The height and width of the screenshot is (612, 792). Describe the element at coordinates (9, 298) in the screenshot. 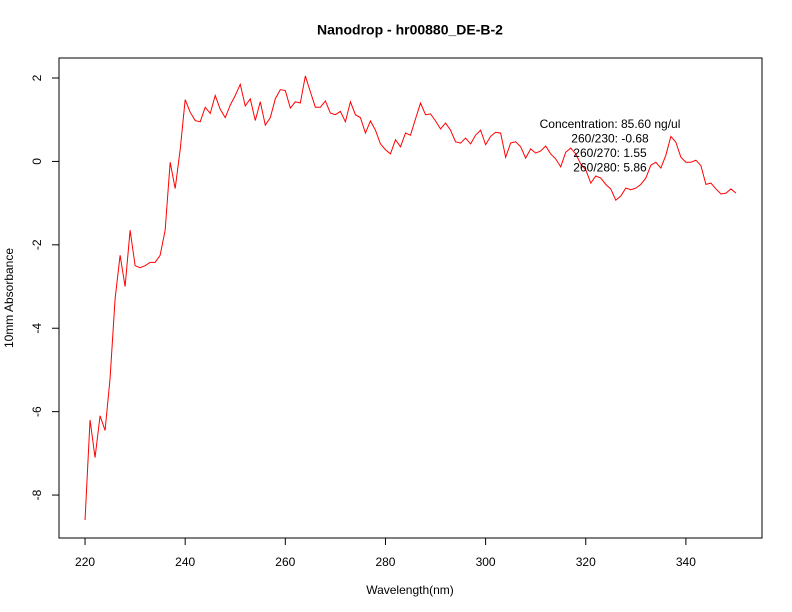

I see `y-axis-label: 10mm Absorbance` at that location.